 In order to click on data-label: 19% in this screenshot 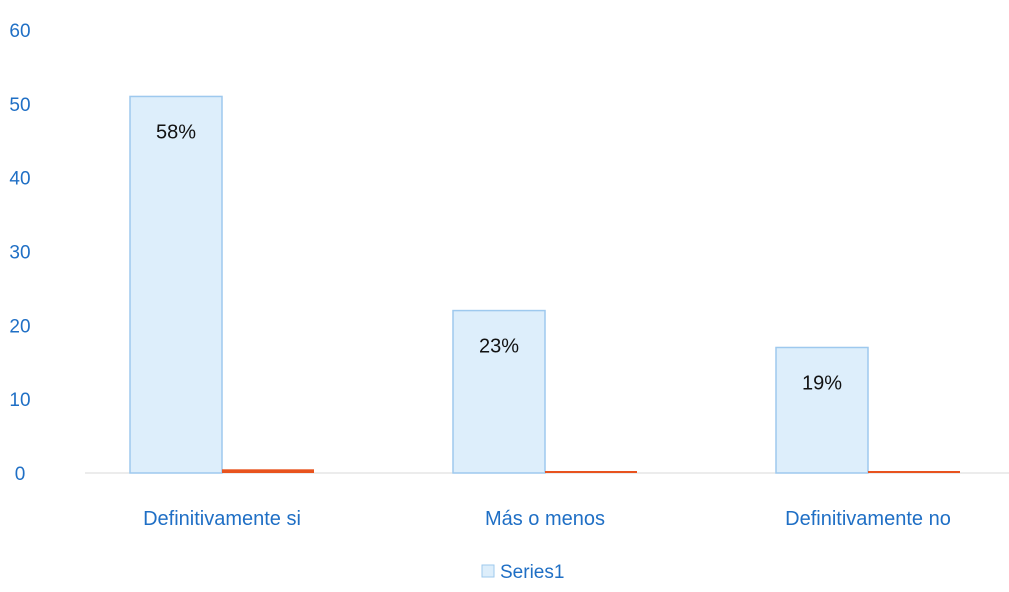, I will do `click(822, 383)`.